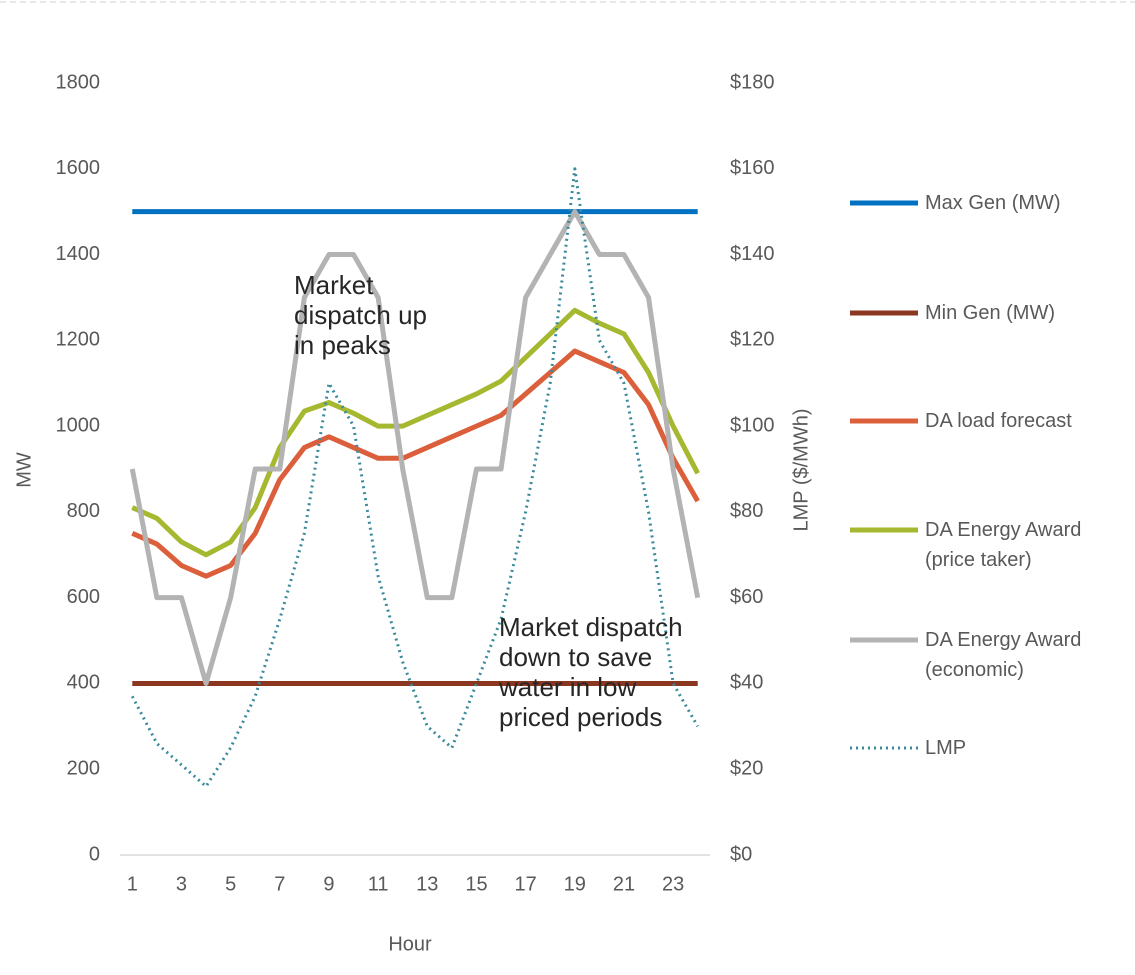 The width and height of the screenshot is (1135, 975). I want to click on x-tick-label: 19, so click(575, 884).